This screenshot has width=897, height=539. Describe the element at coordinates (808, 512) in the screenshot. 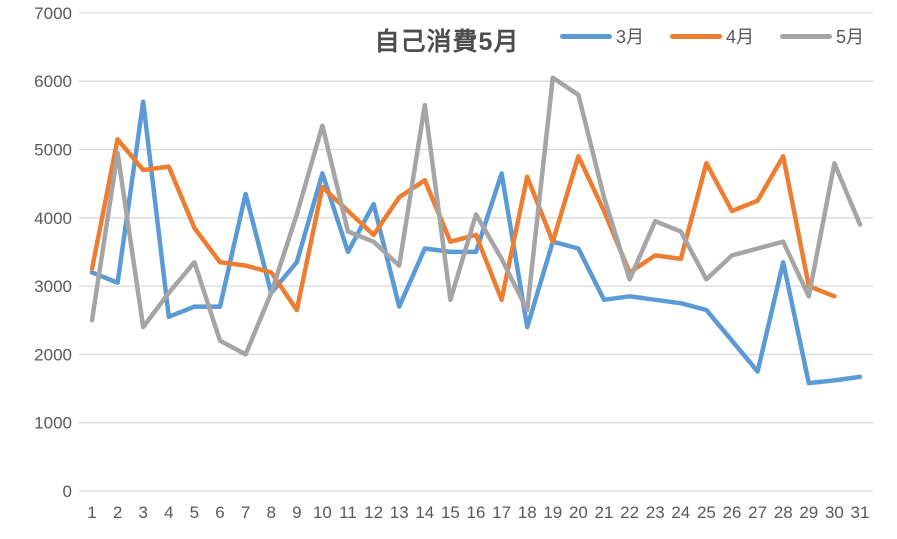

I see `x-tick-29: 29` at that location.